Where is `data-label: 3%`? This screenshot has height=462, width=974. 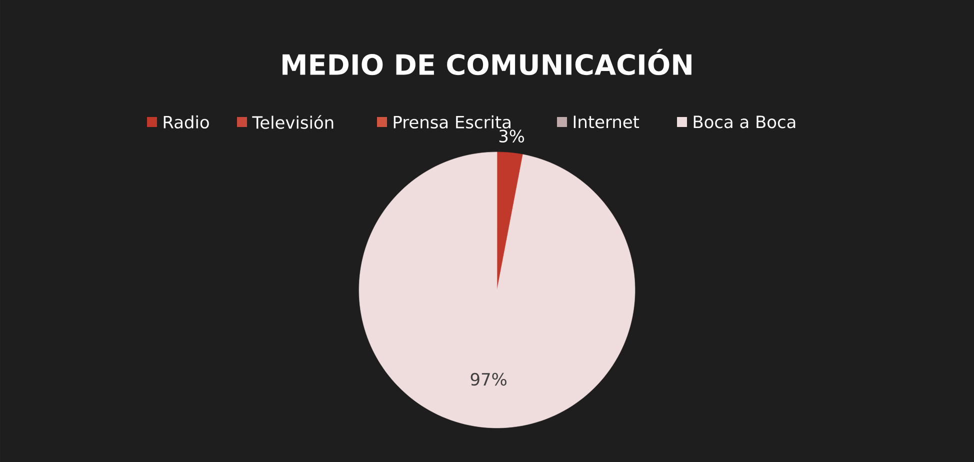
data-label: 3% is located at coordinates (511, 136).